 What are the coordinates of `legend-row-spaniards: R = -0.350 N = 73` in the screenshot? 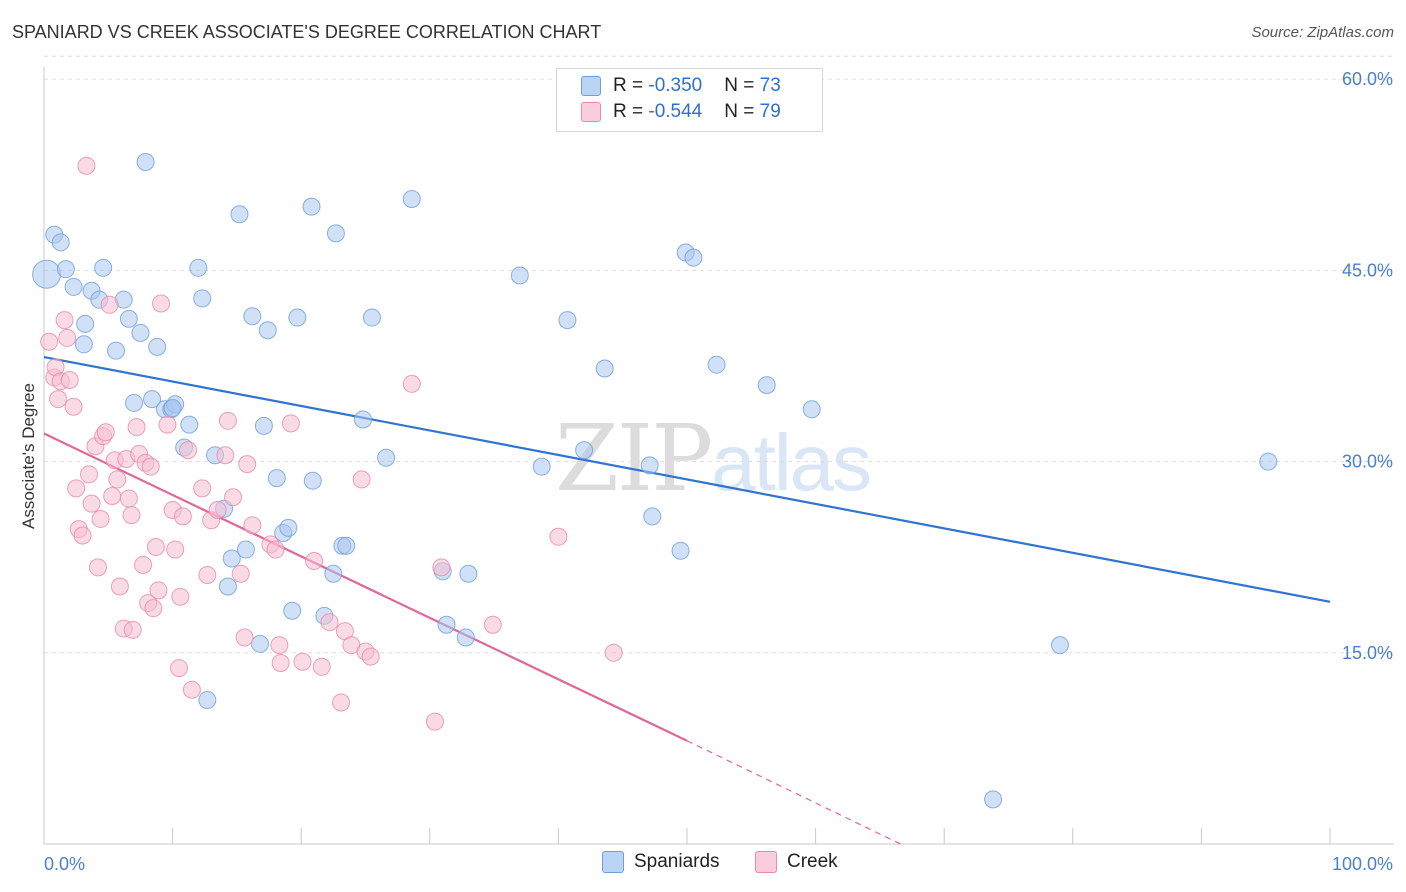 It's located at (681, 88).